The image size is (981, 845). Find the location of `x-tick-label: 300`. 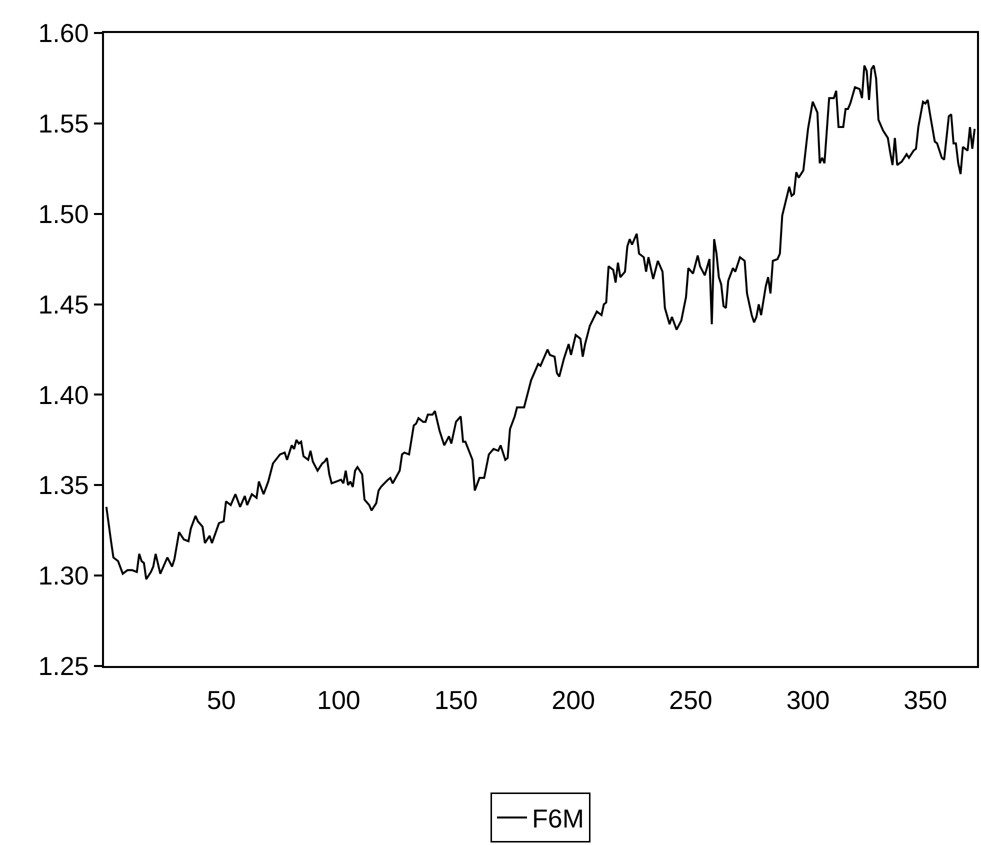

x-tick-label: 300 is located at coordinates (808, 700).